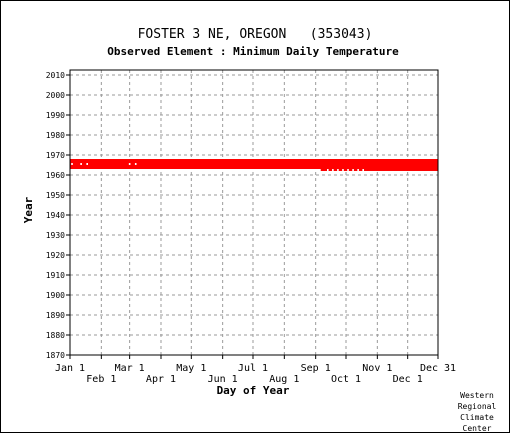 This screenshot has height=433, width=510. I want to click on y-tick-label-1940: 1940, so click(55, 215).